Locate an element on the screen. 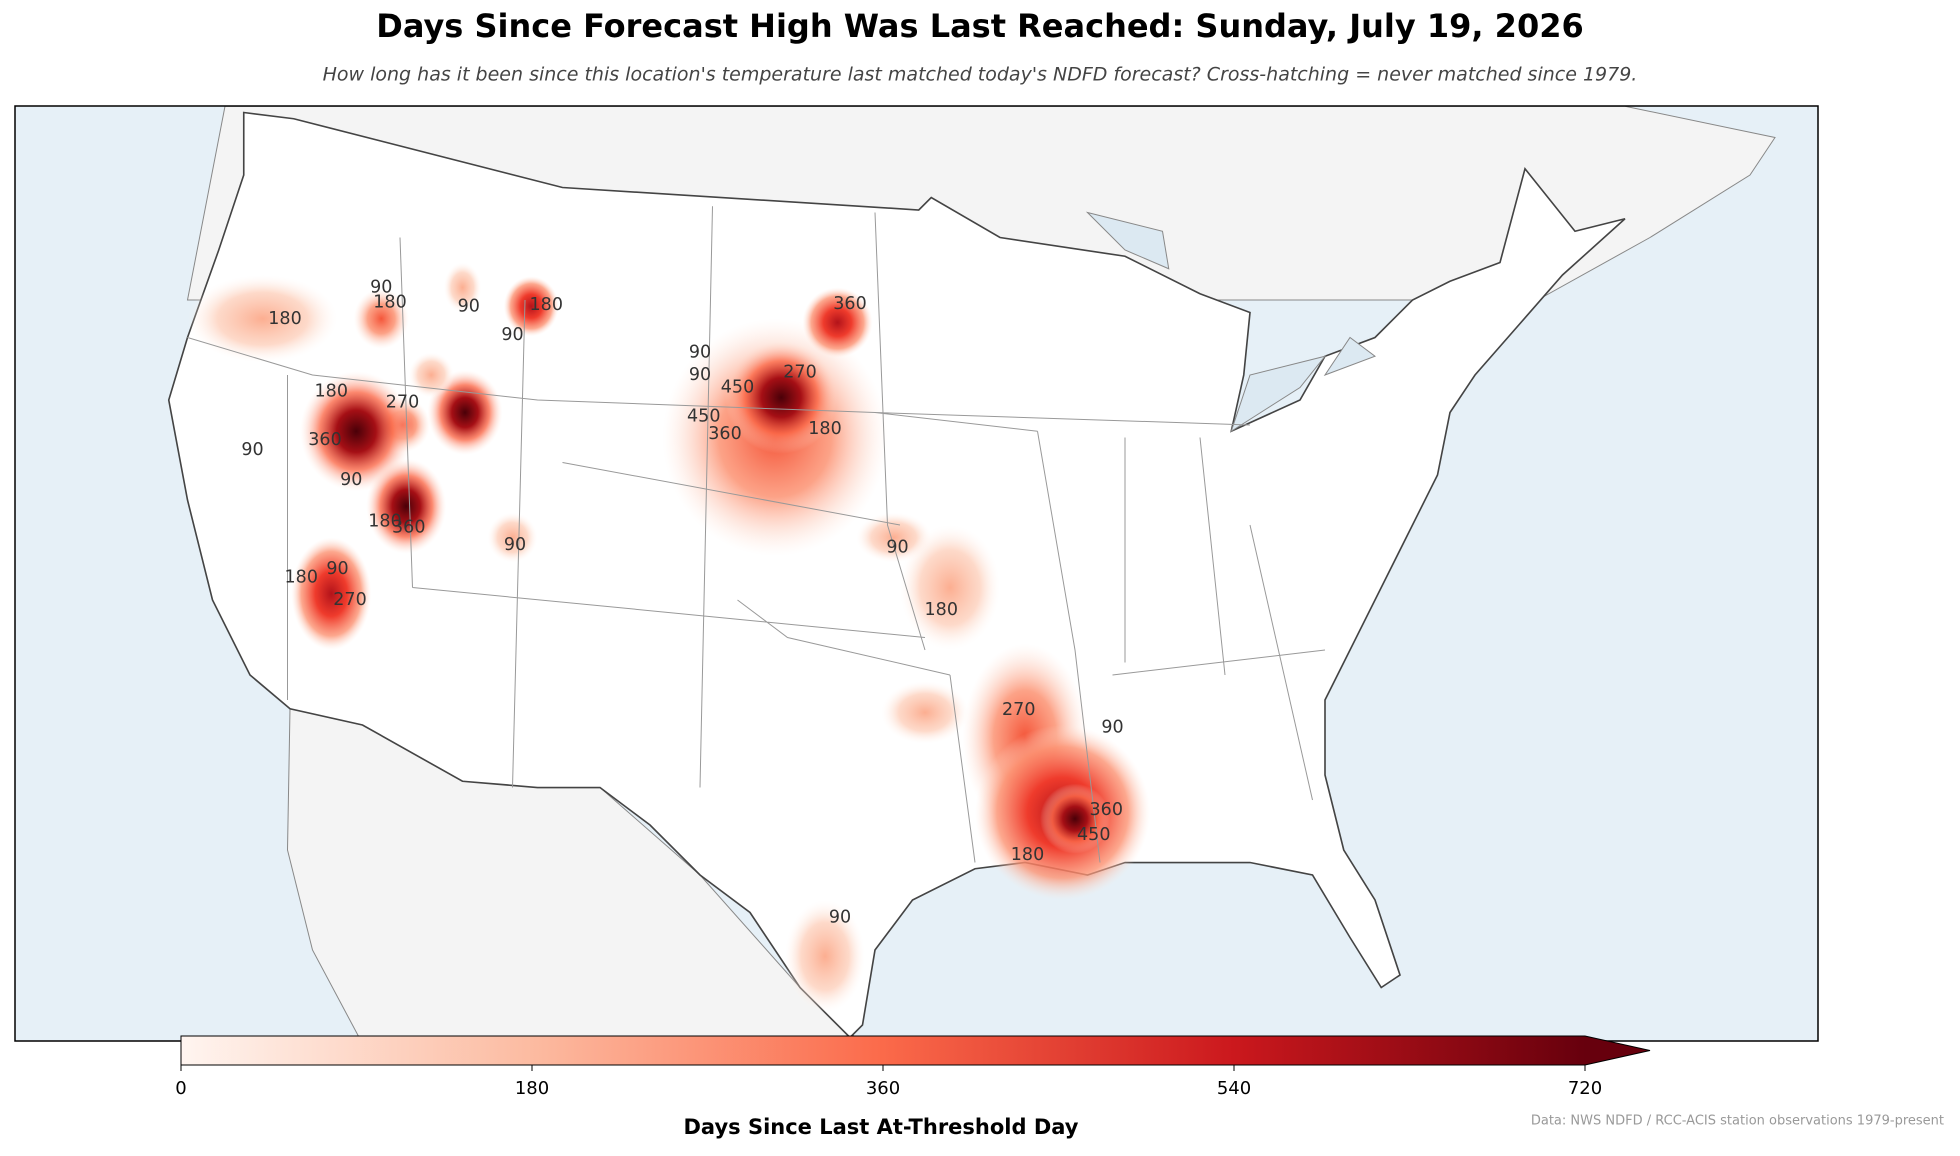 This screenshot has height=1156, width=1960. colorbar-extension is located at coordinates (1617, 1050).